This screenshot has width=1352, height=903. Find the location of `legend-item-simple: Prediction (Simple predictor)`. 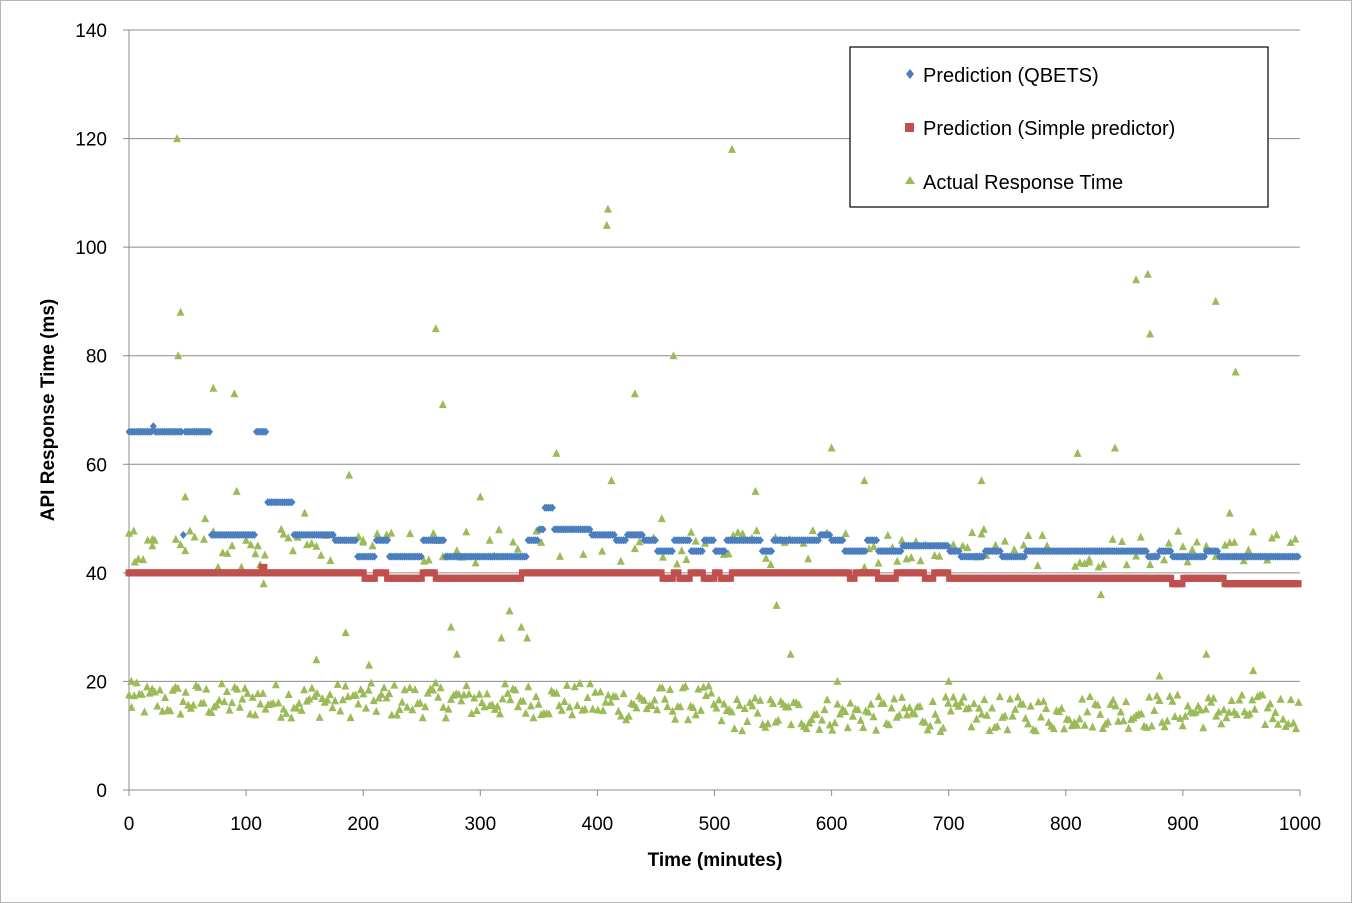

legend-item-simple: Prediction (Simple predictor) is located at coordinates (1040, 129).